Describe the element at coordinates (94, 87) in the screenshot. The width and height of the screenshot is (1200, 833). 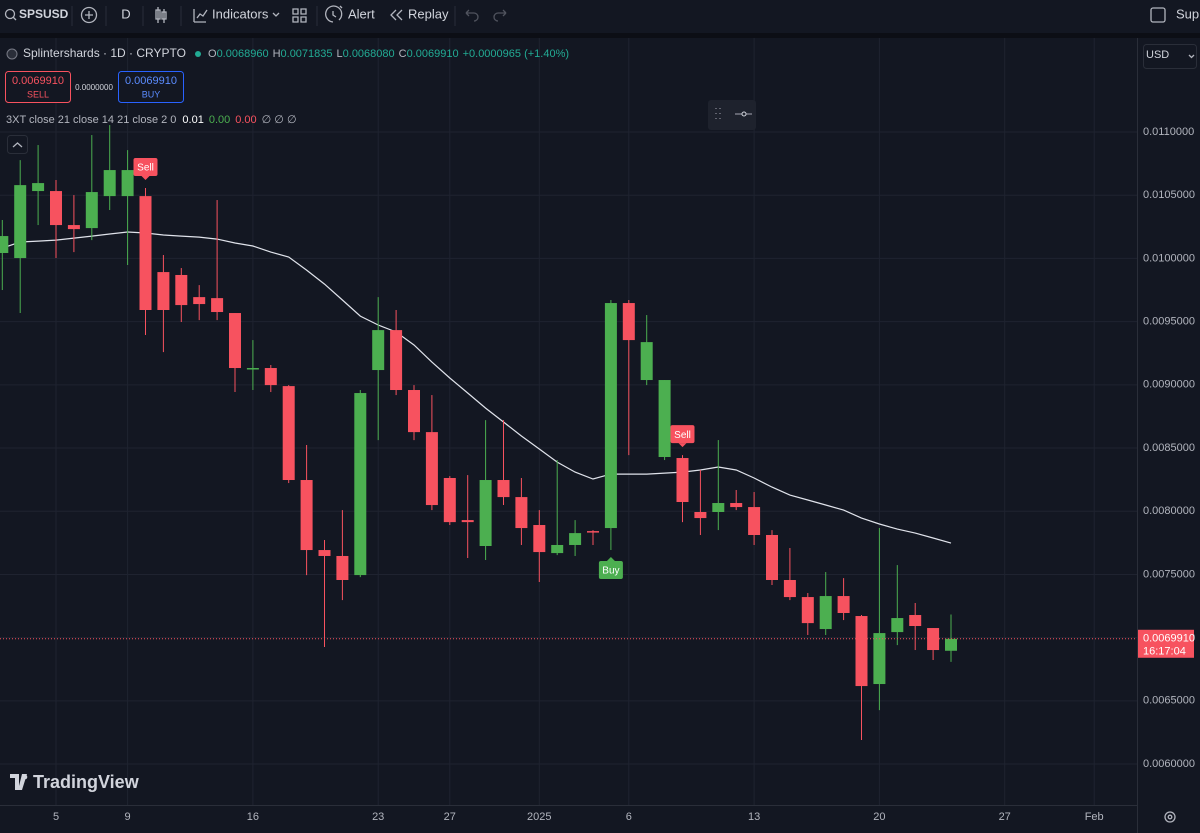
I see `spread: 0.0000000` at that location.